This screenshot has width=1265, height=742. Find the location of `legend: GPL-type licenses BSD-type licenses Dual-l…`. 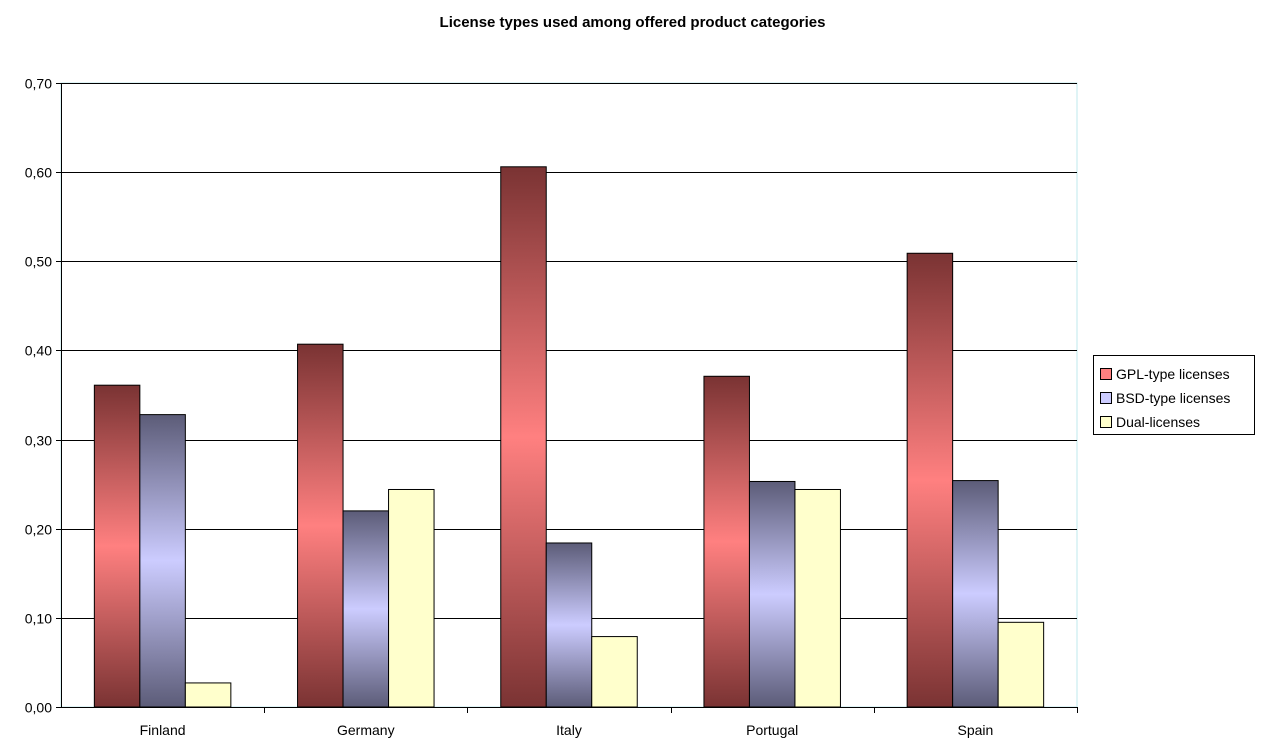

legend: GPL-type licenses BSD-type licenses Dual-l… is located at coordinates (1174, 395).